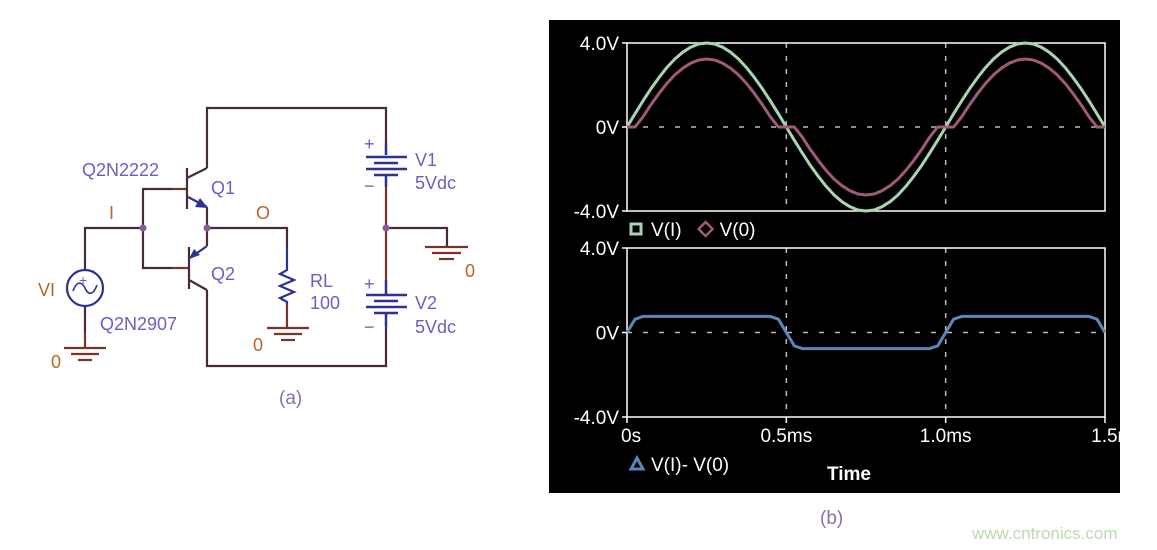 This screenshot has height=550, width=1157. What do you see at coordinates (264, 228) in the screenshot?
I see `junctions` at bounding box center [264, 228].